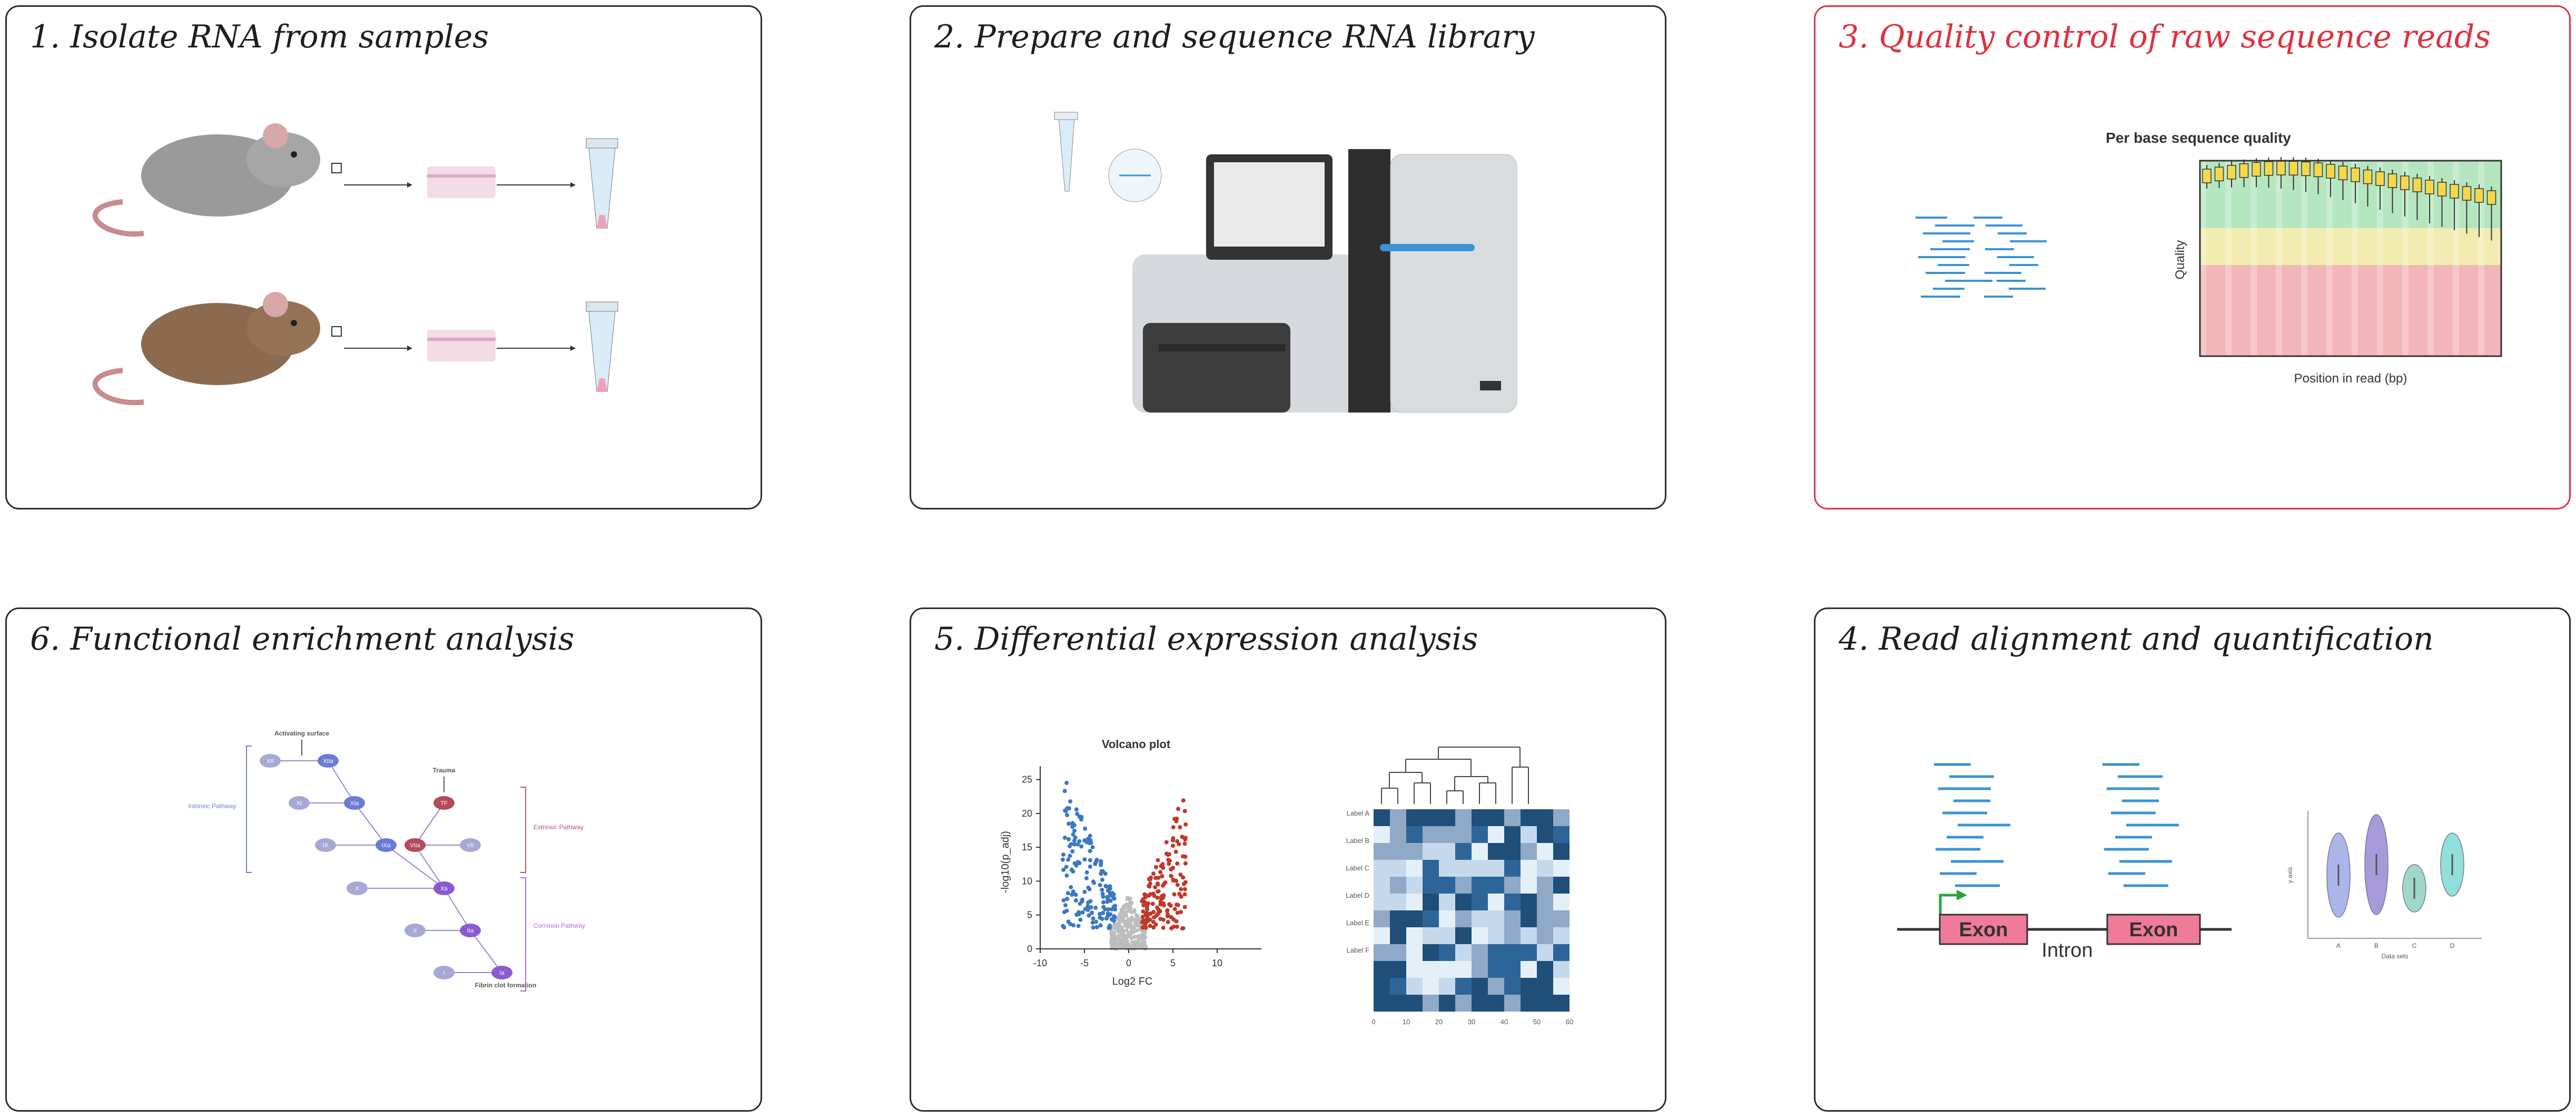  What do you see at coordinates (559, 827) in the screenshot?
I see `extrinsic-pathway-label: Extrinsic Pathway` at bounding box center [559, 827].